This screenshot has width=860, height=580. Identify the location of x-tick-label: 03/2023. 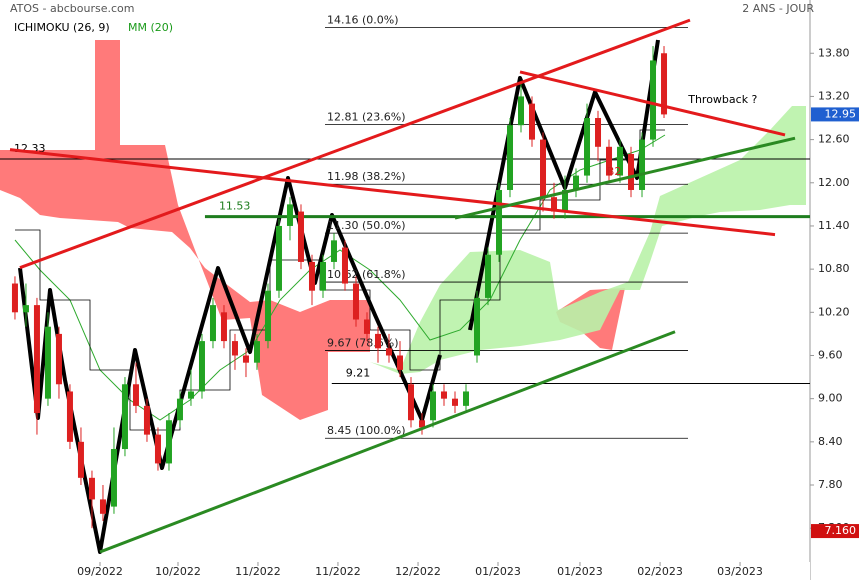
(740, 571).